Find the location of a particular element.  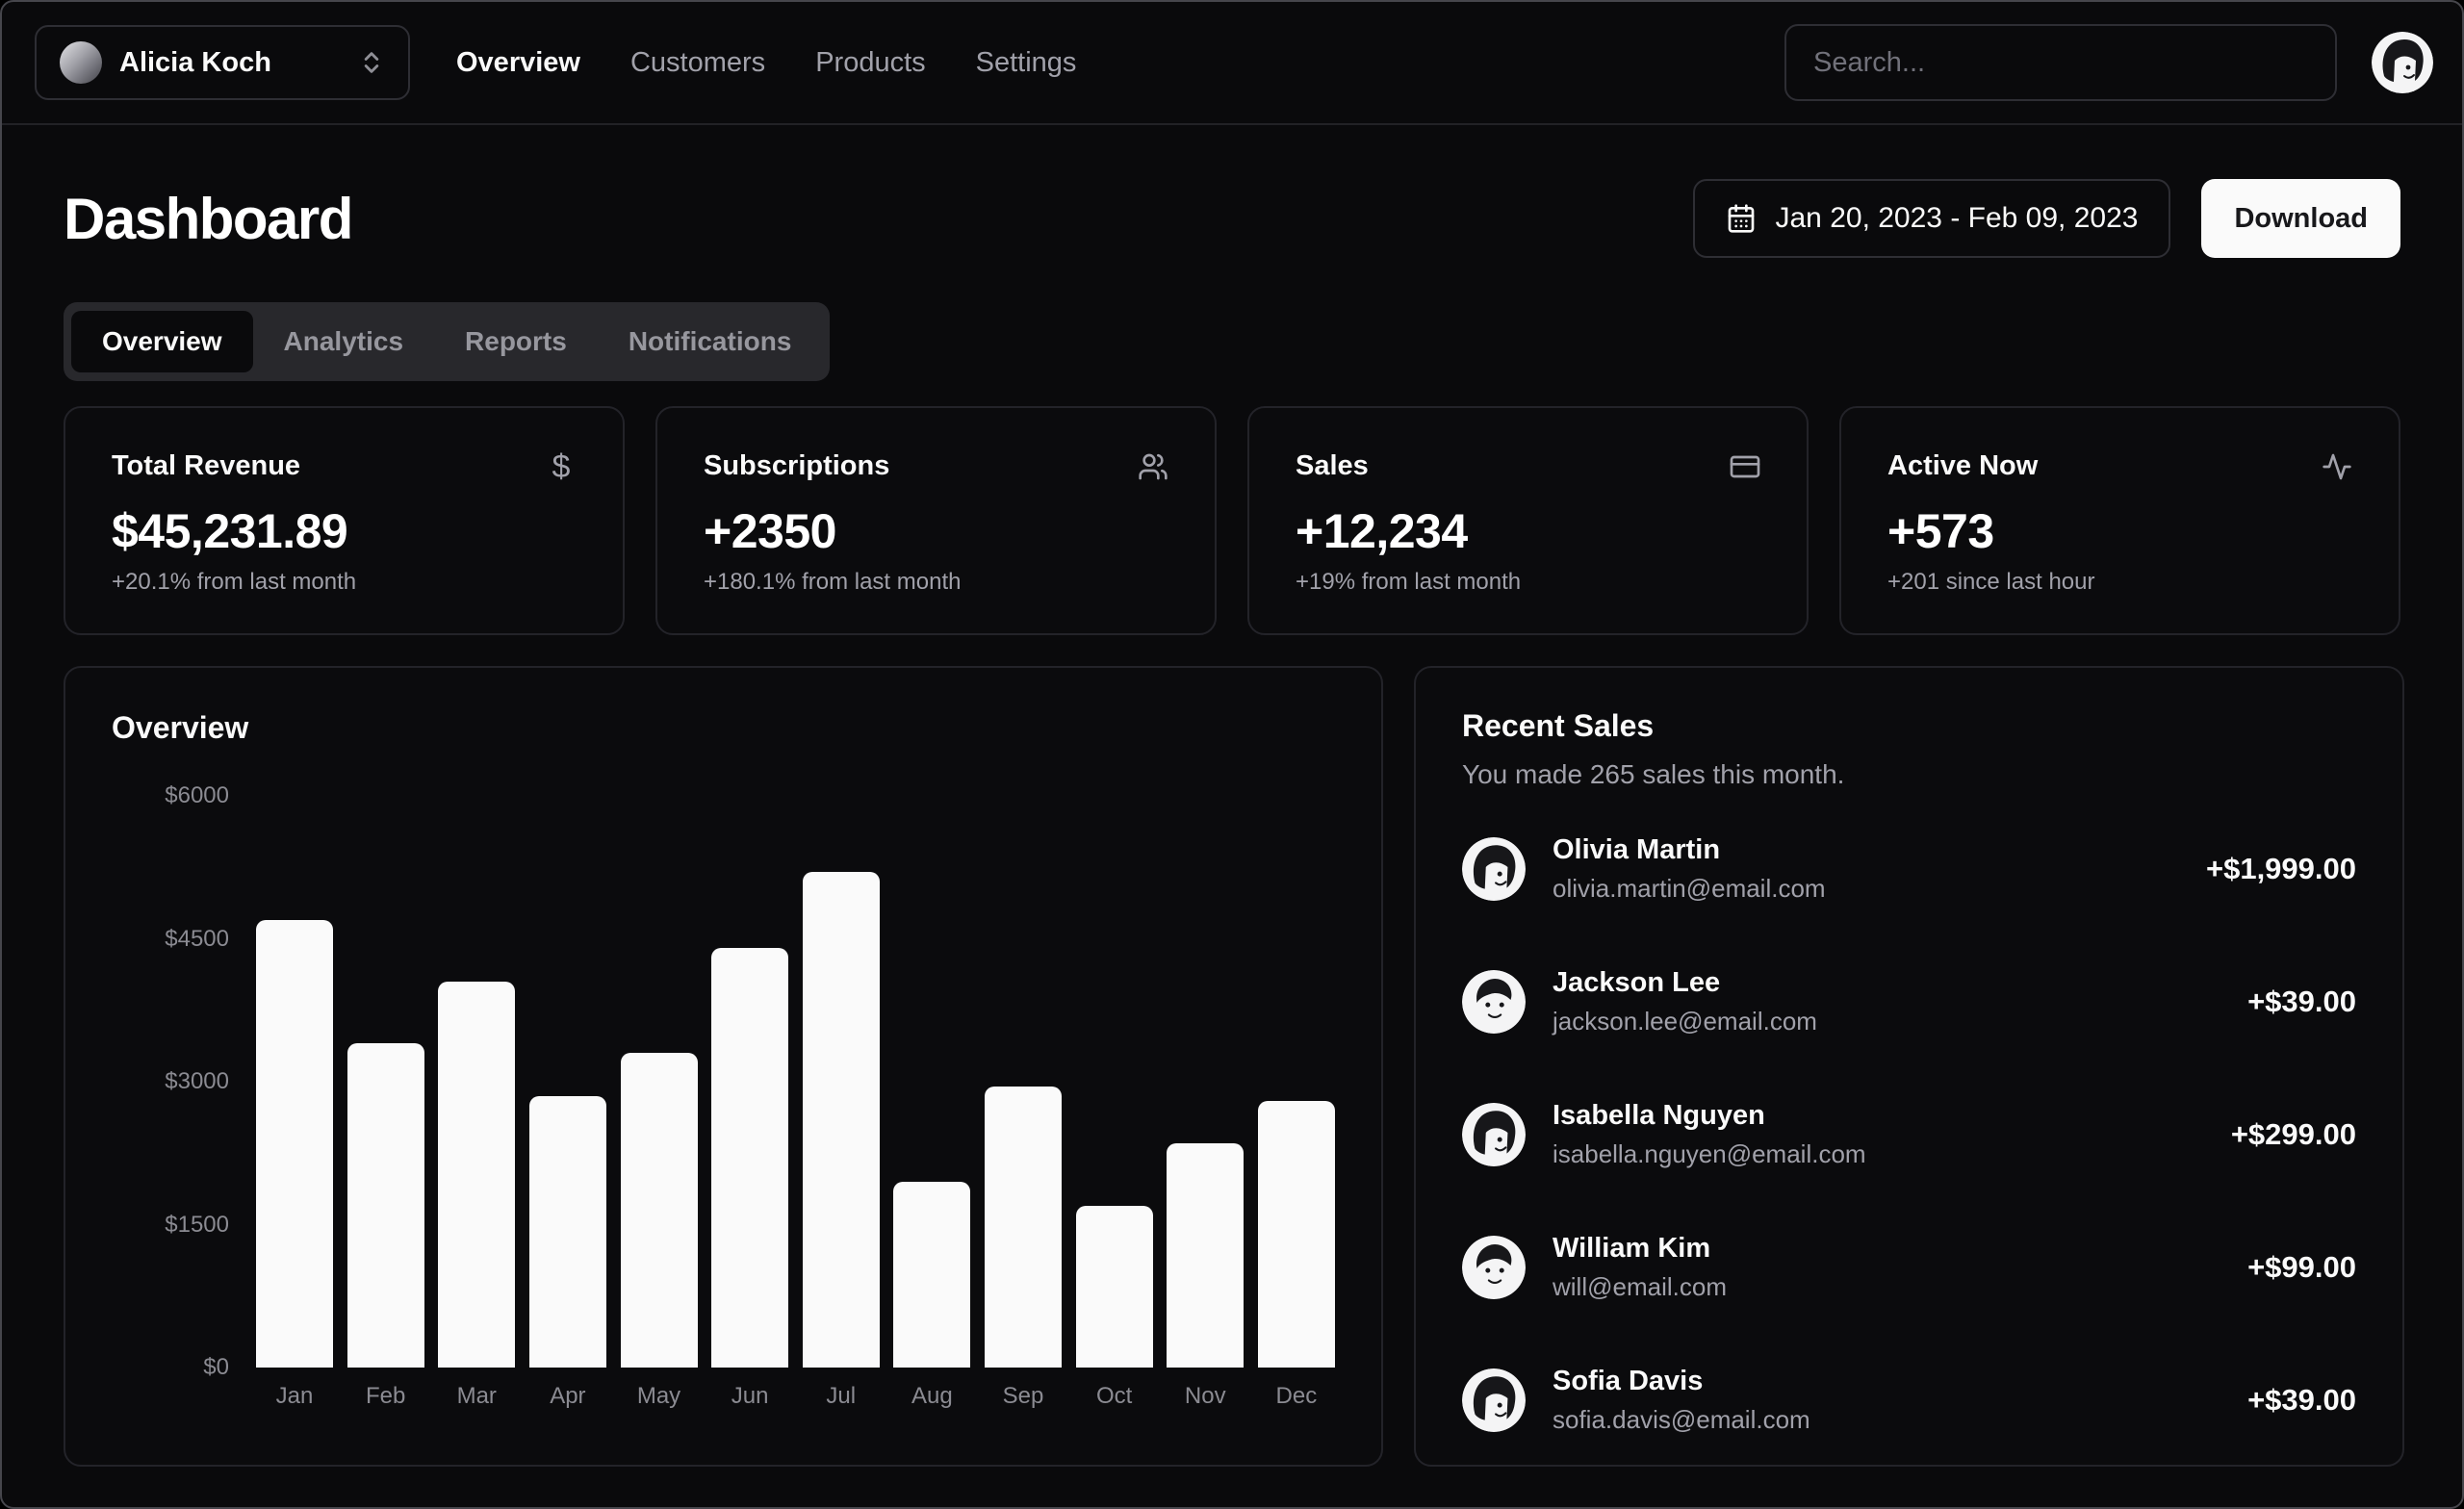

stat-change: +180.1% from last month is located at coordinates (833, 582).